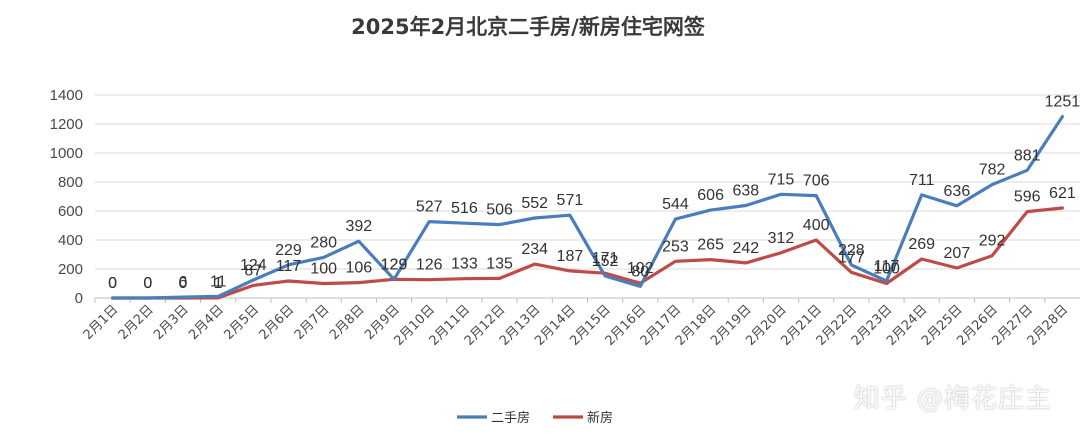 The width and height of the screenshot is (1080, 442). What do you see at coordinates (79, 298) in the screenshot?
I see `y-tick-label: 0` at bounding box center [79, 298].